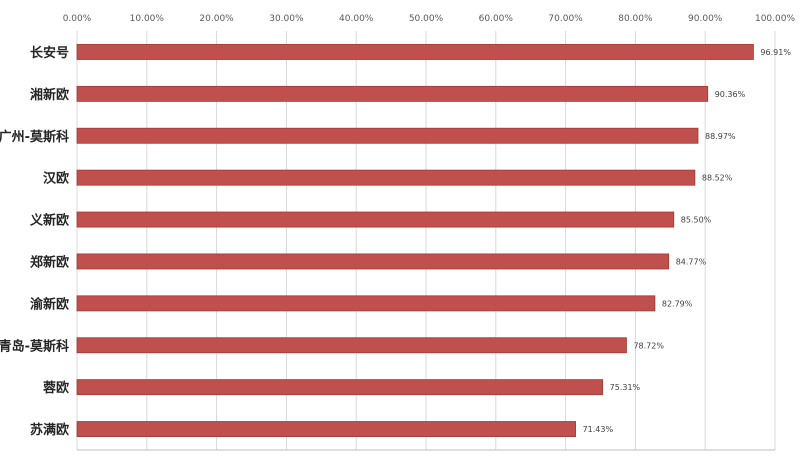 This screenshot has width=800, height=459. I want to click on data-label: 88.52%, so click(717, 178).